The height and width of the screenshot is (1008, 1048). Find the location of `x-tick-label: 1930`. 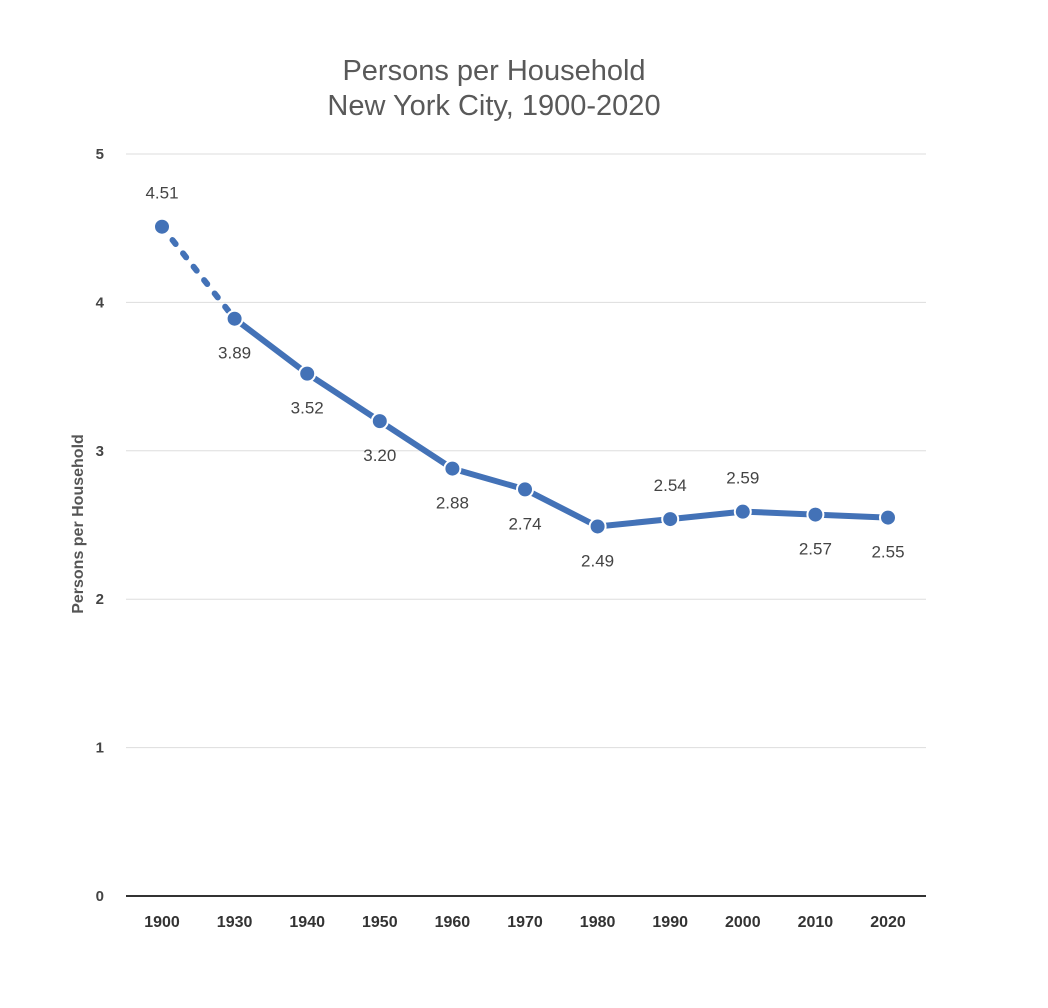

x-tick-label: 1930 is located at coordinates (235, 922).